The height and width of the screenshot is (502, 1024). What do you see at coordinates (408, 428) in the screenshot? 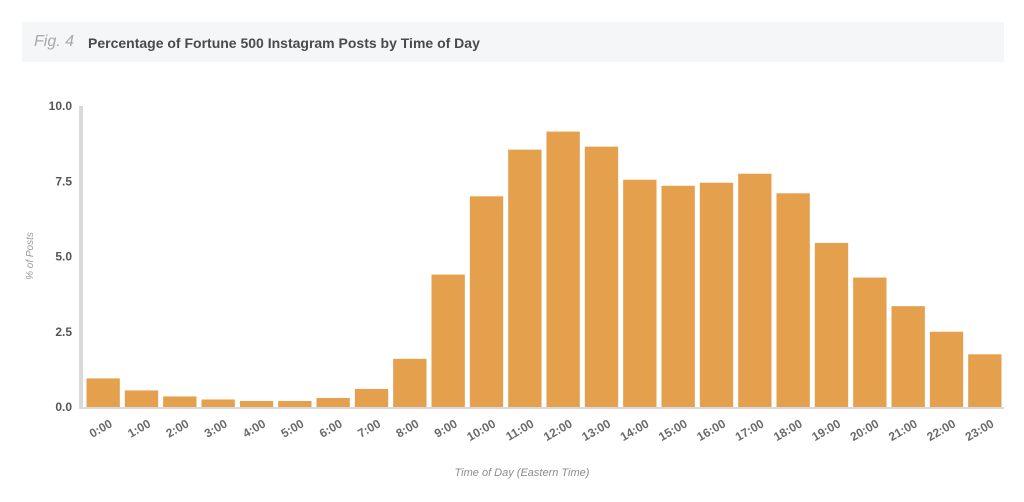
I see `x-tick-label: 8:00` at bounding box center [408, 428].